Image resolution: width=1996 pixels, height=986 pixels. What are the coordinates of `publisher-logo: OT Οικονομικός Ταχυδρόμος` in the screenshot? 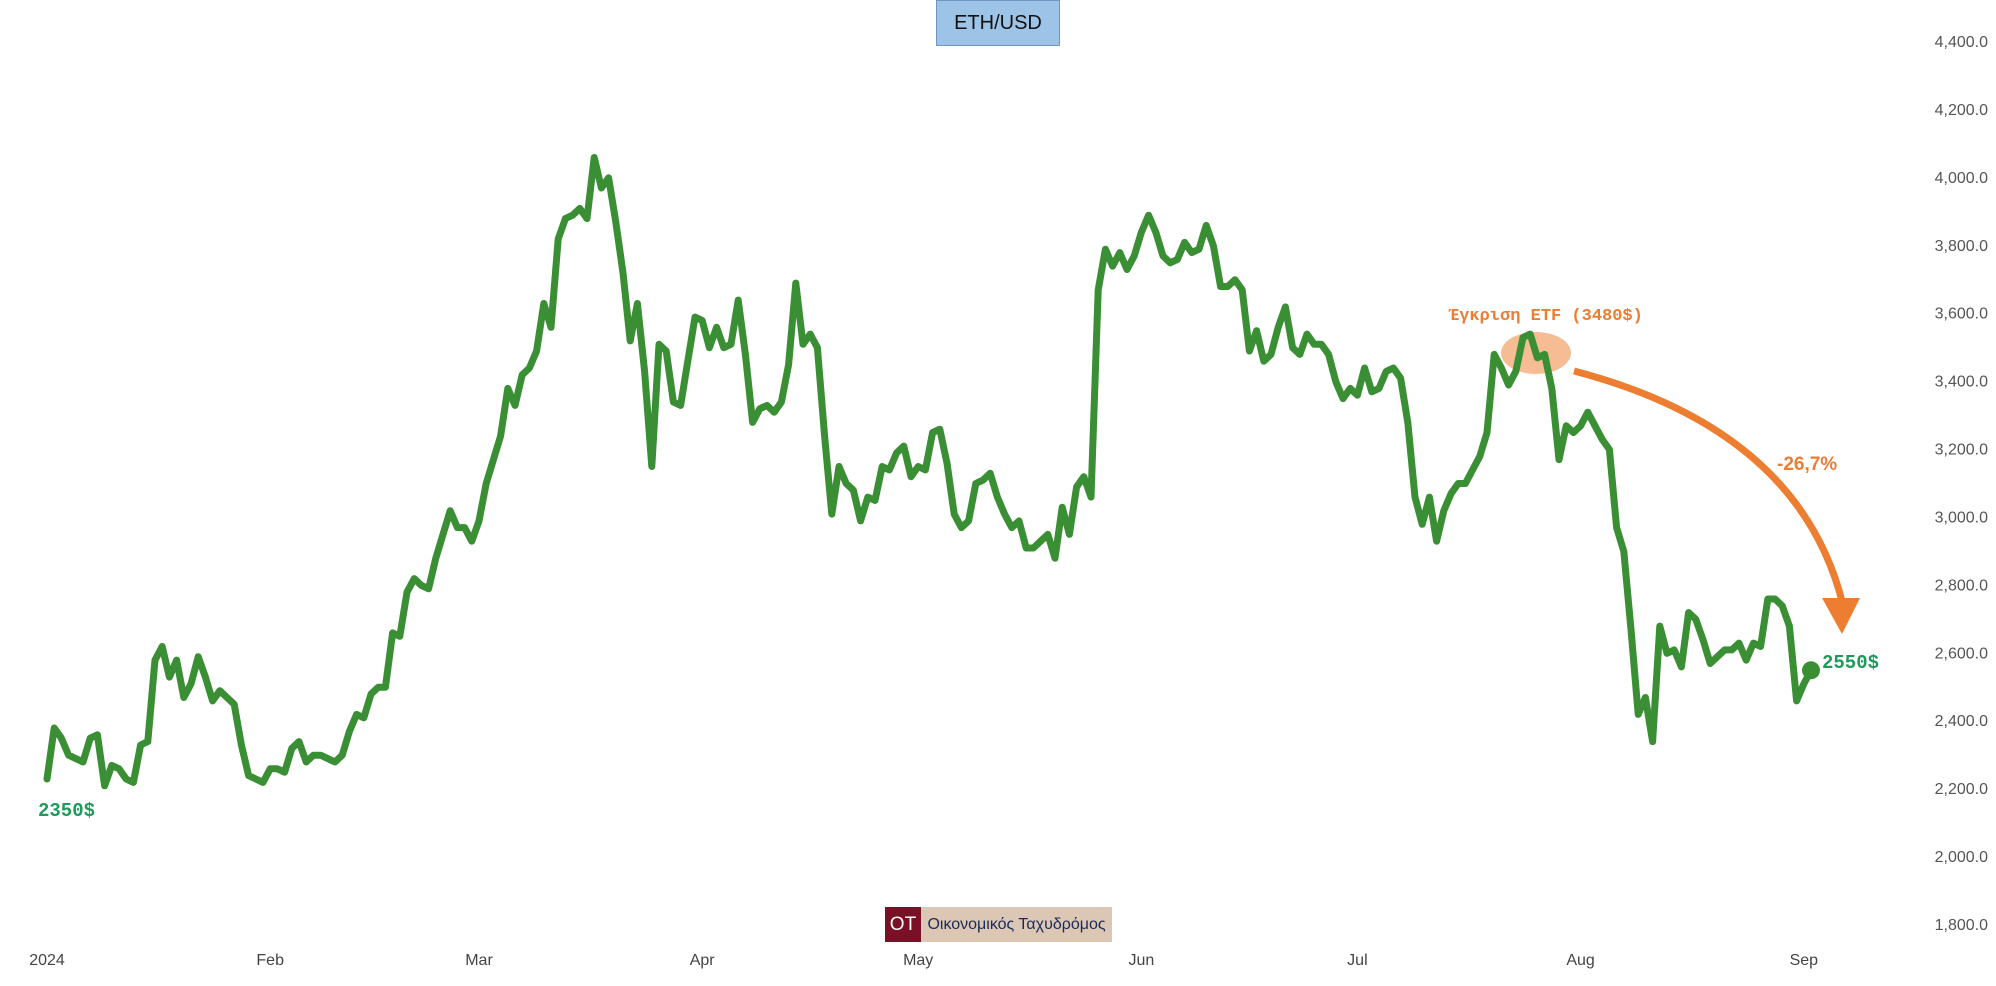 It's located at (998, 924).